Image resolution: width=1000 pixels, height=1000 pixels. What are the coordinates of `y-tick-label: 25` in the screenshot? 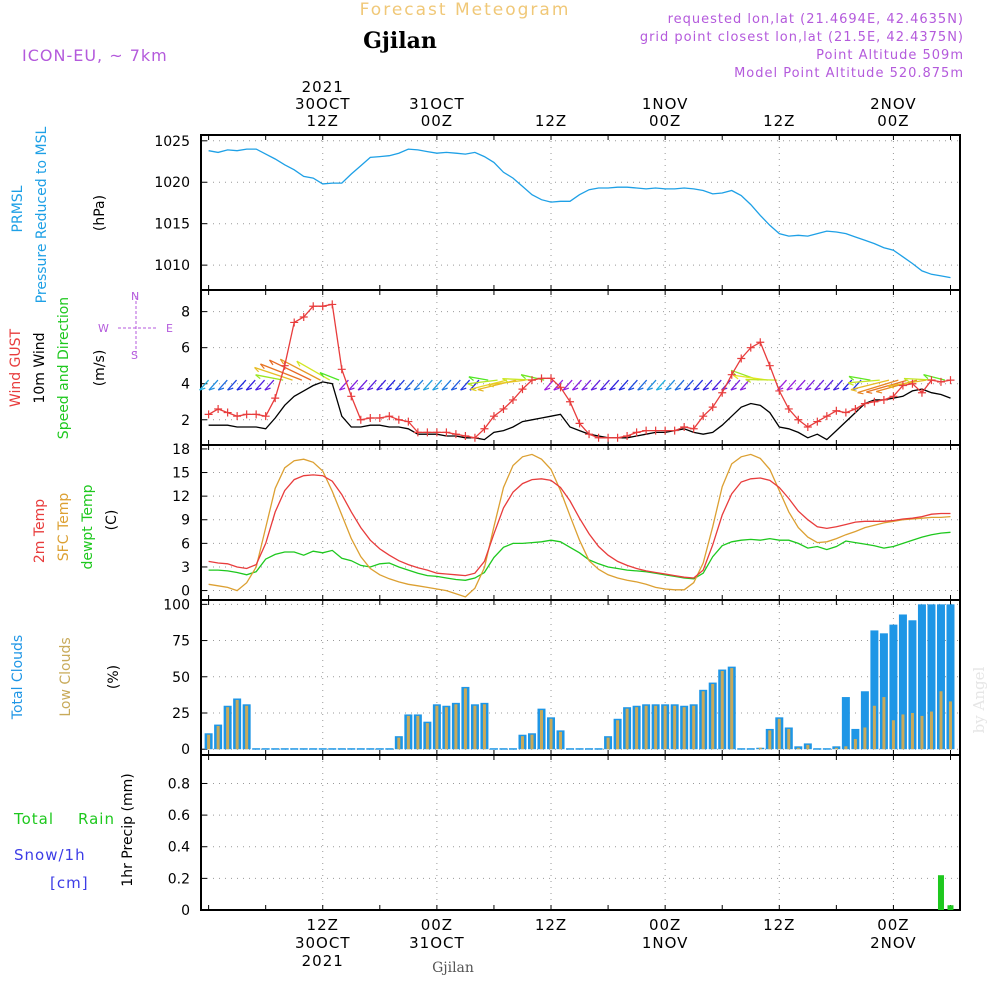 It's located at (181, 714).